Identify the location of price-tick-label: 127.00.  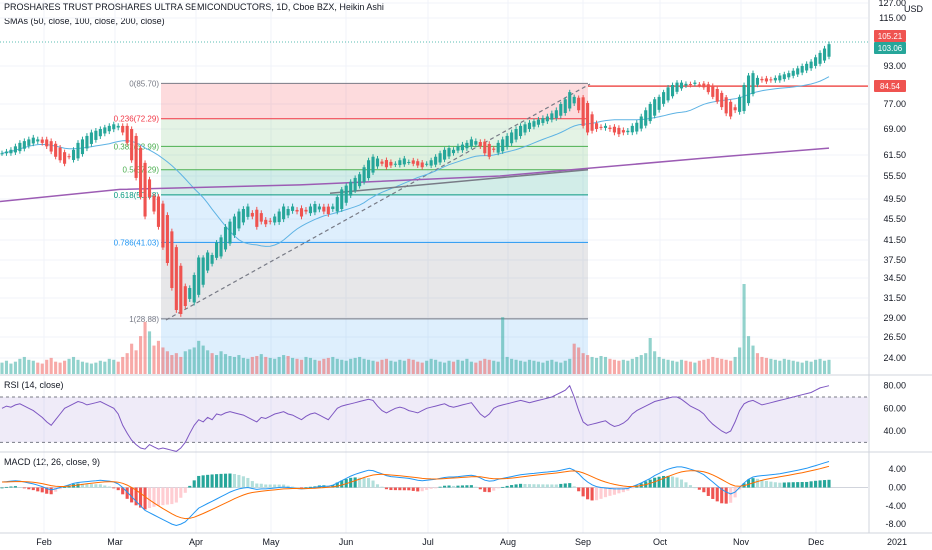
(892, 4).